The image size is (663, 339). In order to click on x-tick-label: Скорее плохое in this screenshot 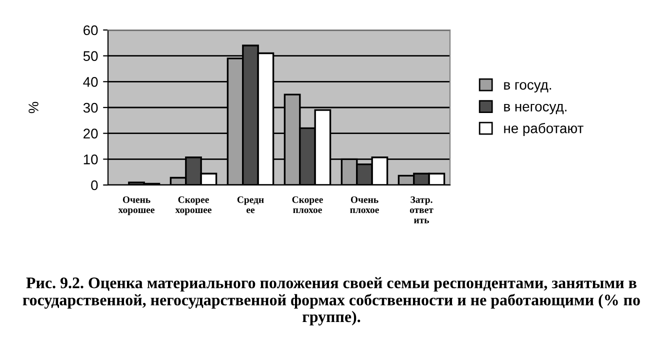, I will do `click(307, 205)`.